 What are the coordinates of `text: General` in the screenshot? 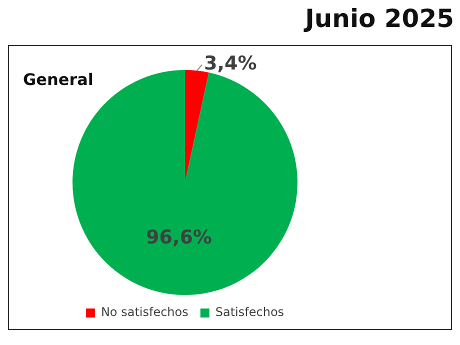 It's located at (58, 79).